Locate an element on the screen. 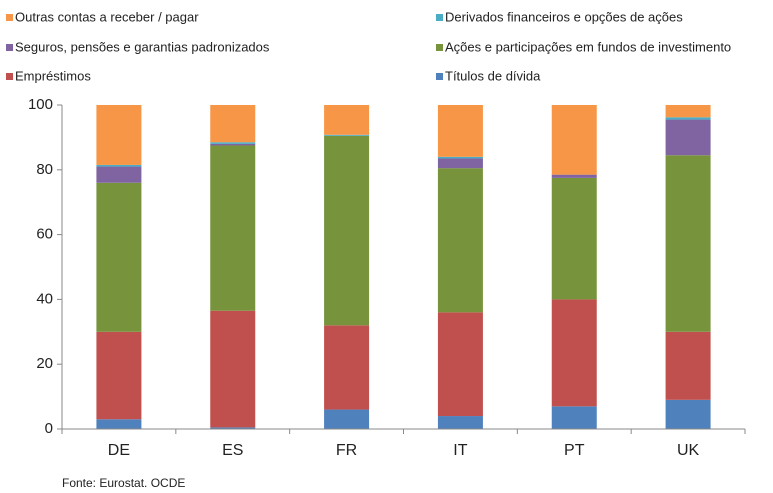 The height and width of the screenshot is (493, 773). y-tick-label: 20 is located at coordinates (44, 363).